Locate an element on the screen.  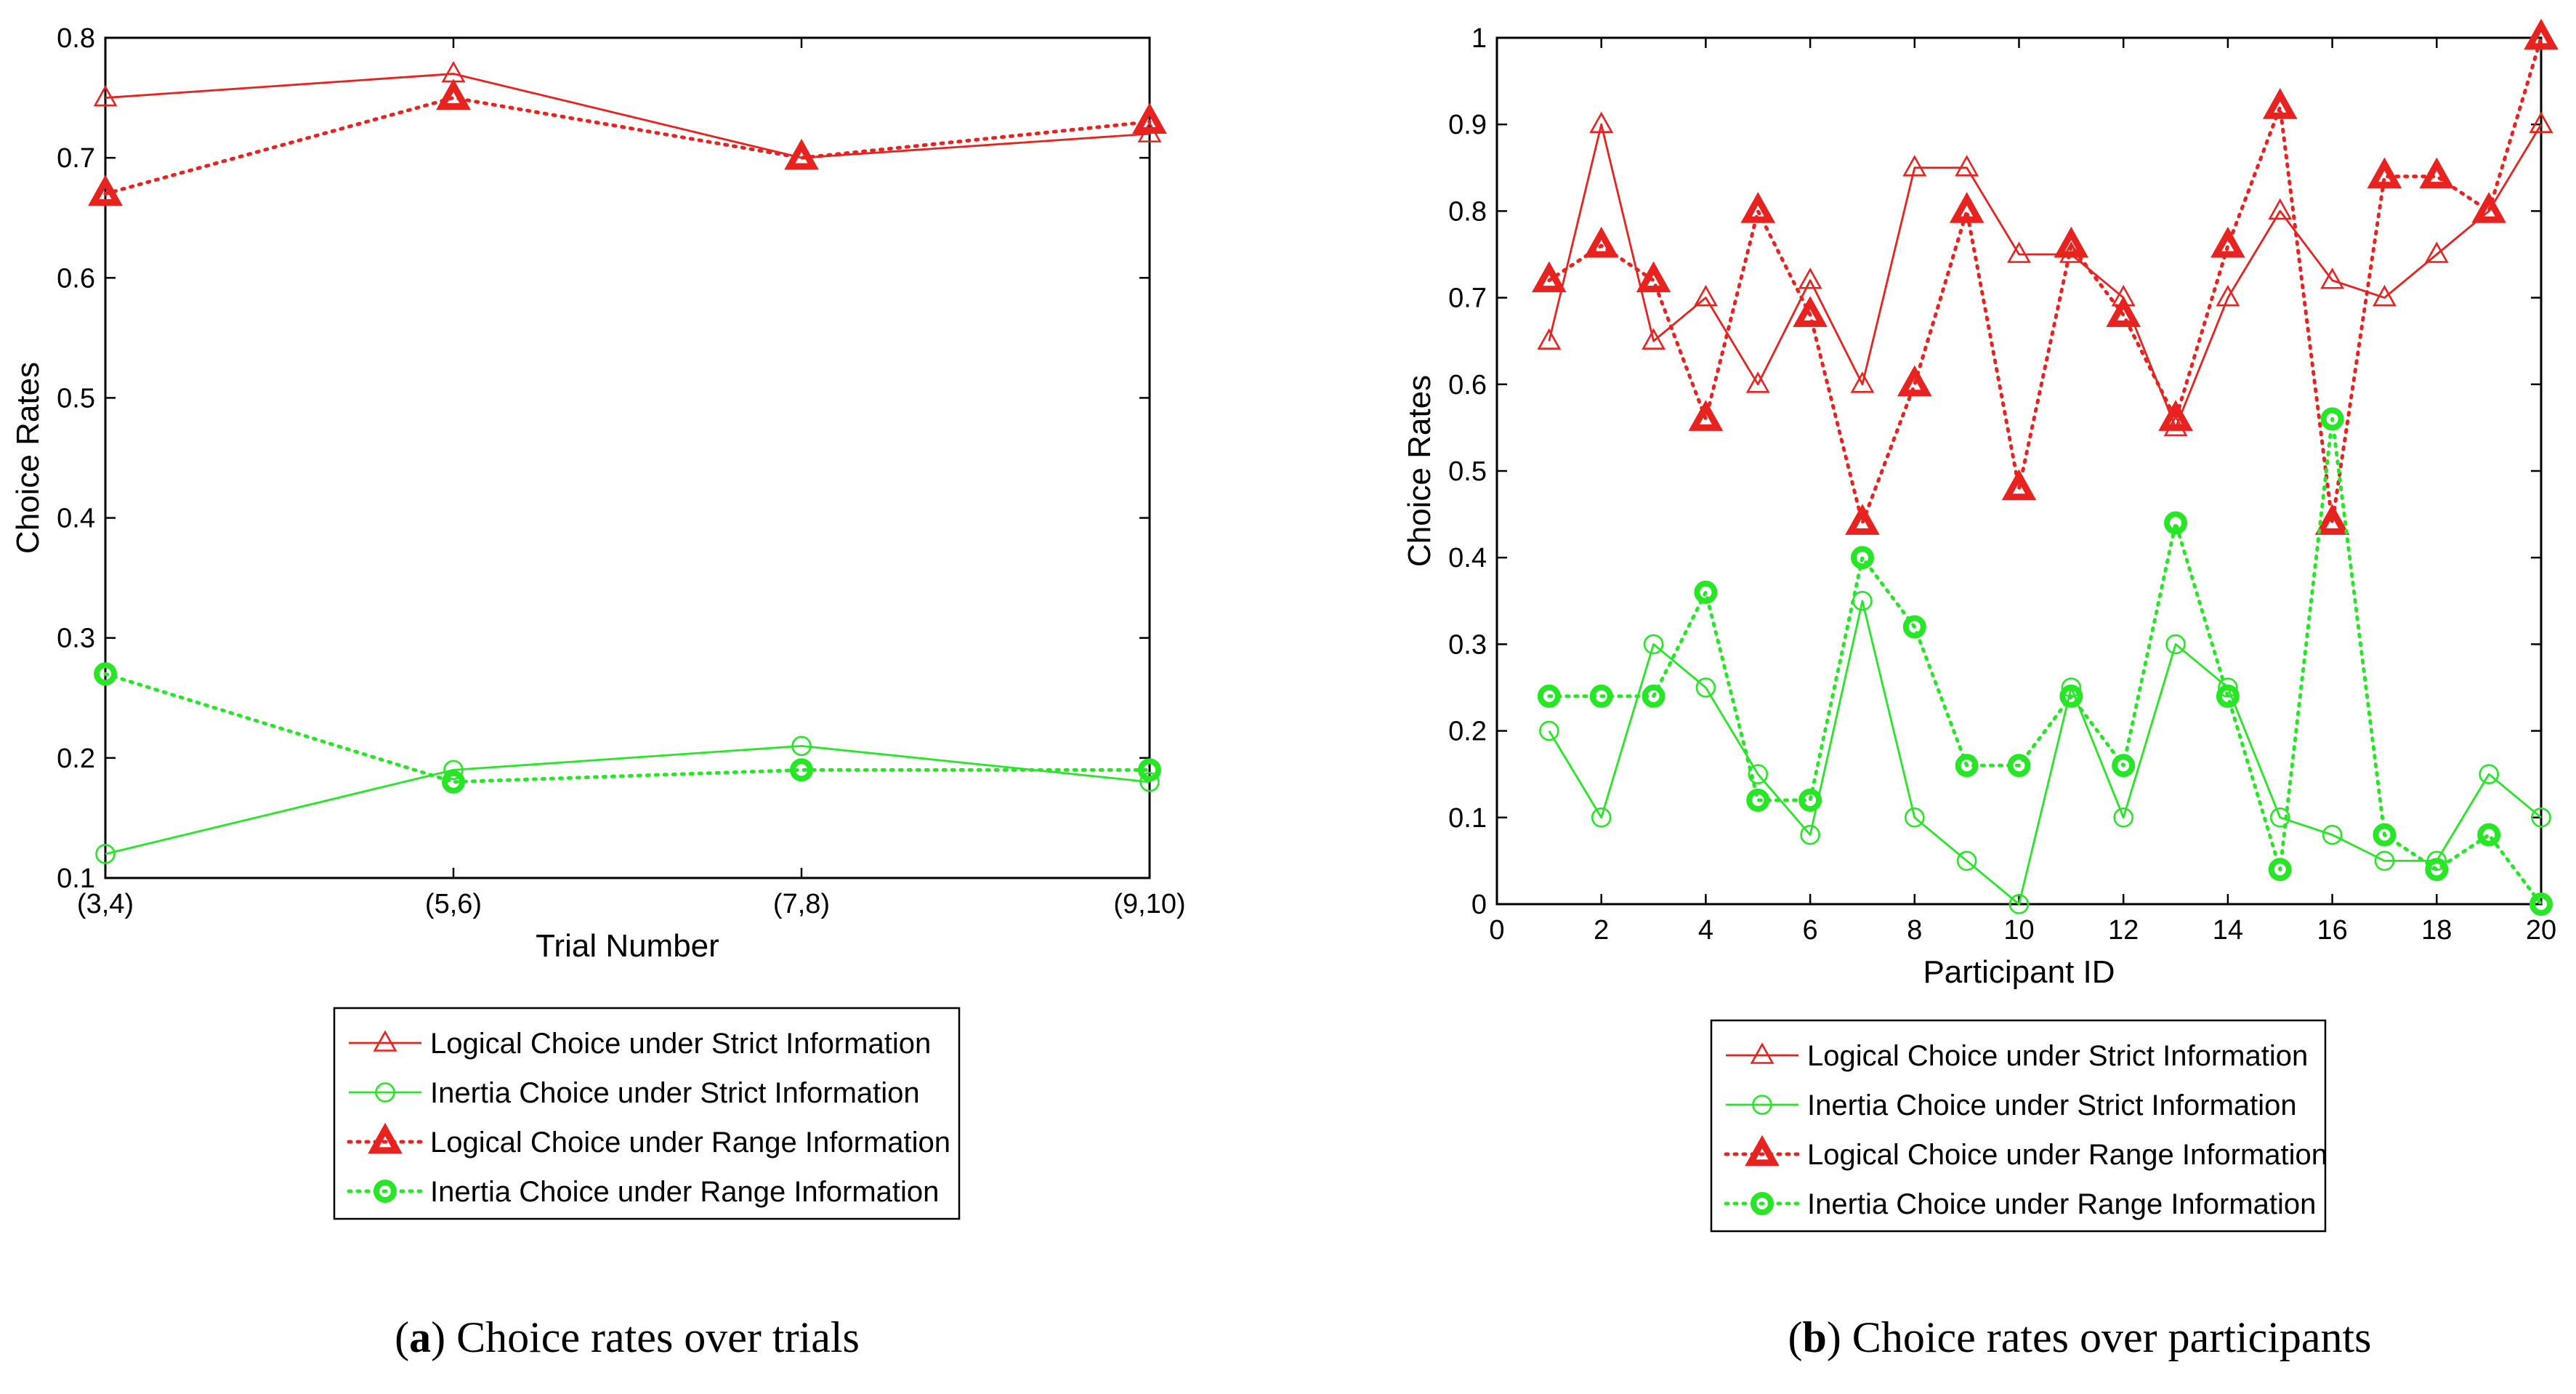
y-tick-label: 1 is located at coordinates (1479, 38).